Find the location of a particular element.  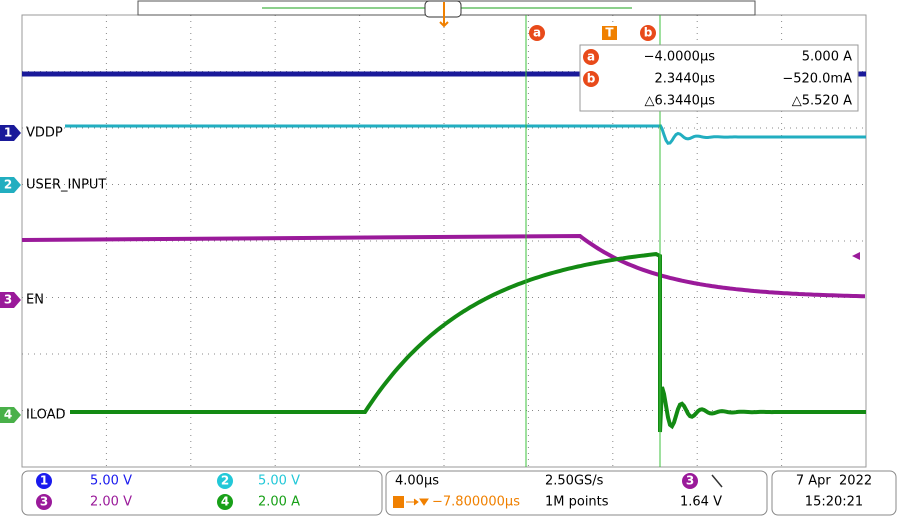

ch3-badge is located at coordinates (44, 502).